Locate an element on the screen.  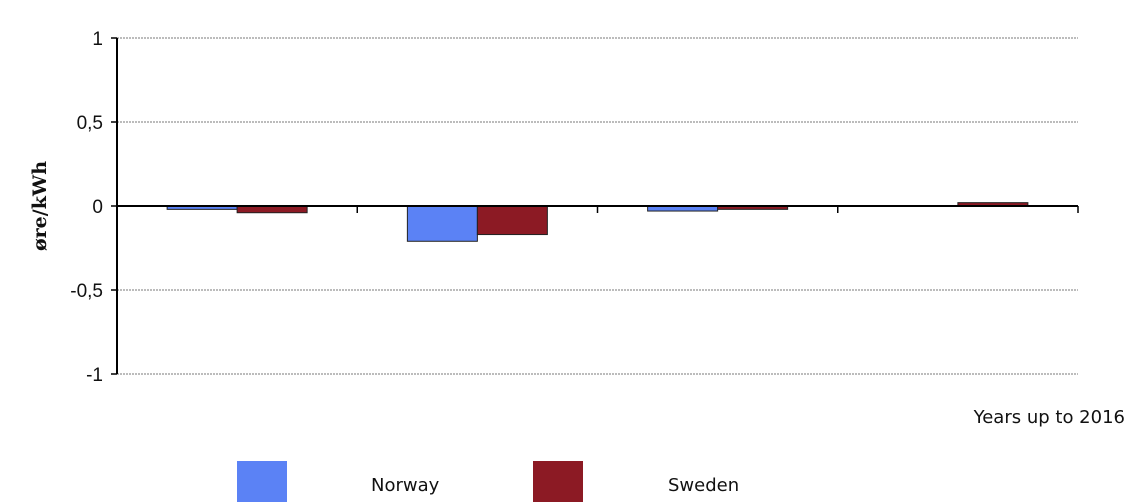
bars is located at coordinates (597, 222).